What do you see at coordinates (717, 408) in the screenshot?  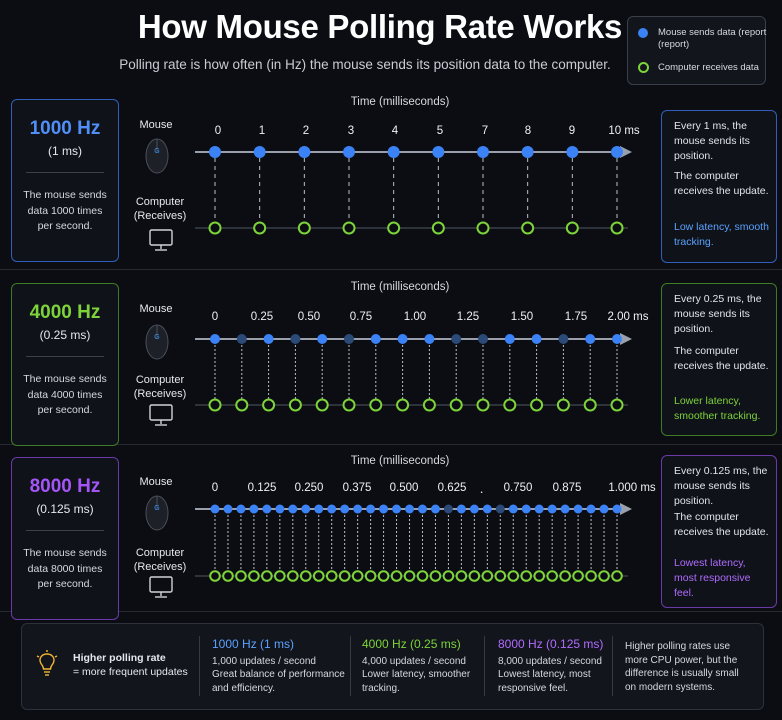 I see `explain-highlight: Lower latency, smoother tracking.` at bounding box center [717, 408].